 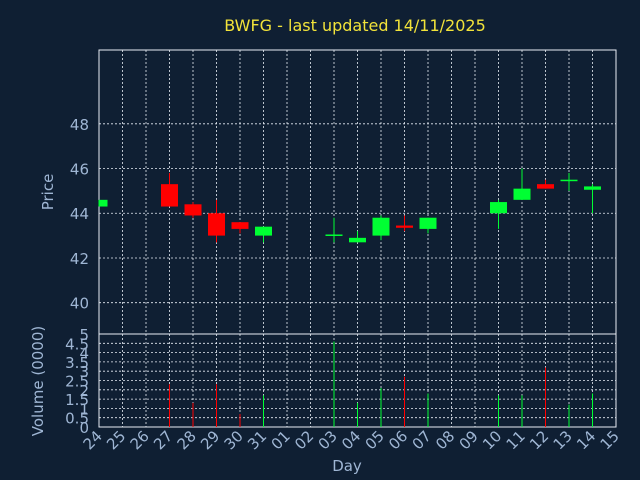 I want to click on x-tick-label: 10, so click(x=492, y=440).